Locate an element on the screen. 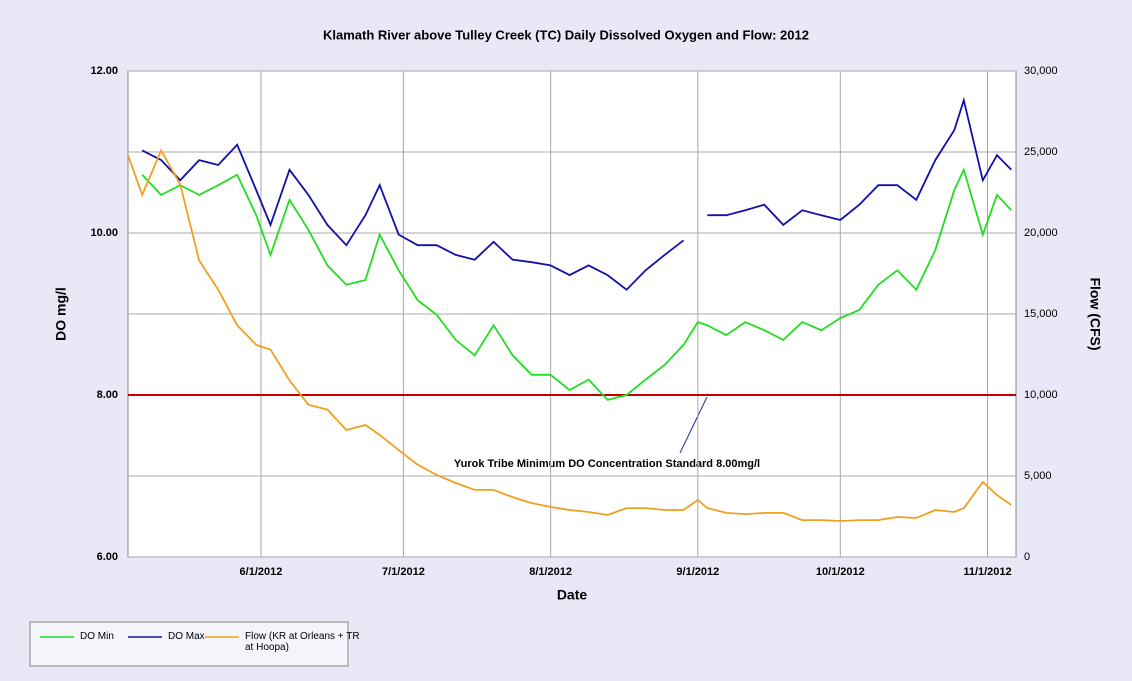  legend-entry: DO Min is located at coordinates (97, 636).